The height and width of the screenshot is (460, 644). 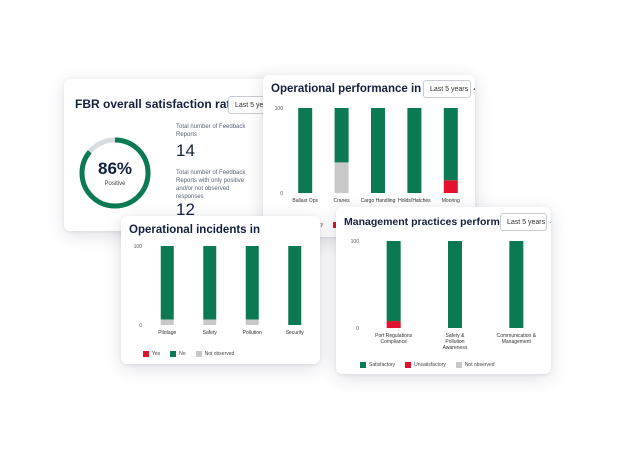 I want to click on fbr-card-title: FBR overall satisfaction rate, so click(x=156, y=104).